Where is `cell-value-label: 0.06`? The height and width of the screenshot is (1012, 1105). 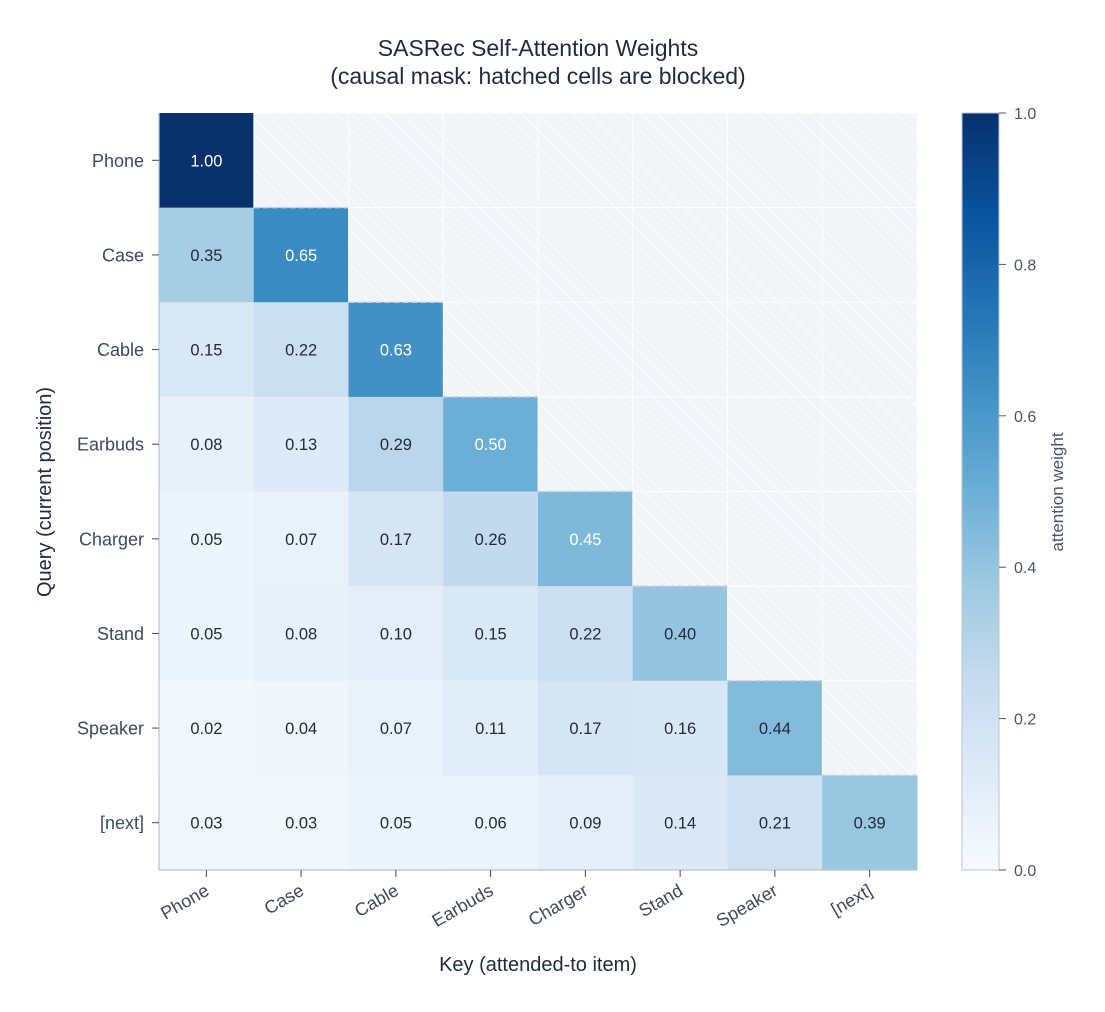 cell-value-label: 0.06 is located at coordinates (491, 824).